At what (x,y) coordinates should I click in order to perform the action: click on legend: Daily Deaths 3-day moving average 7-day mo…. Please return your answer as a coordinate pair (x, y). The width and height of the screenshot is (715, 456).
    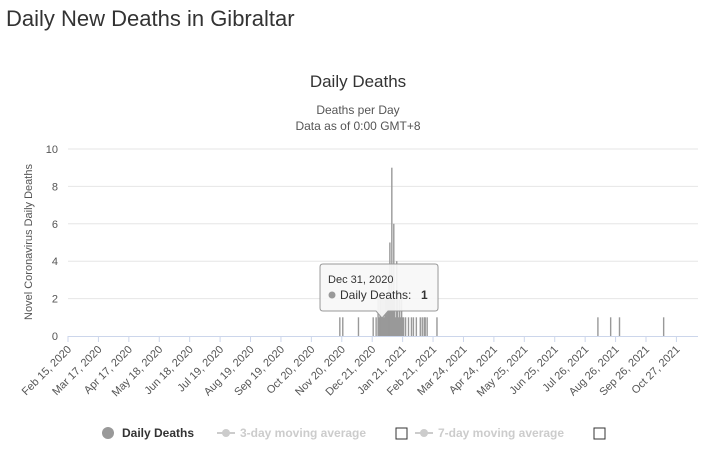
    Looking at the image, I should click on (354, 433).